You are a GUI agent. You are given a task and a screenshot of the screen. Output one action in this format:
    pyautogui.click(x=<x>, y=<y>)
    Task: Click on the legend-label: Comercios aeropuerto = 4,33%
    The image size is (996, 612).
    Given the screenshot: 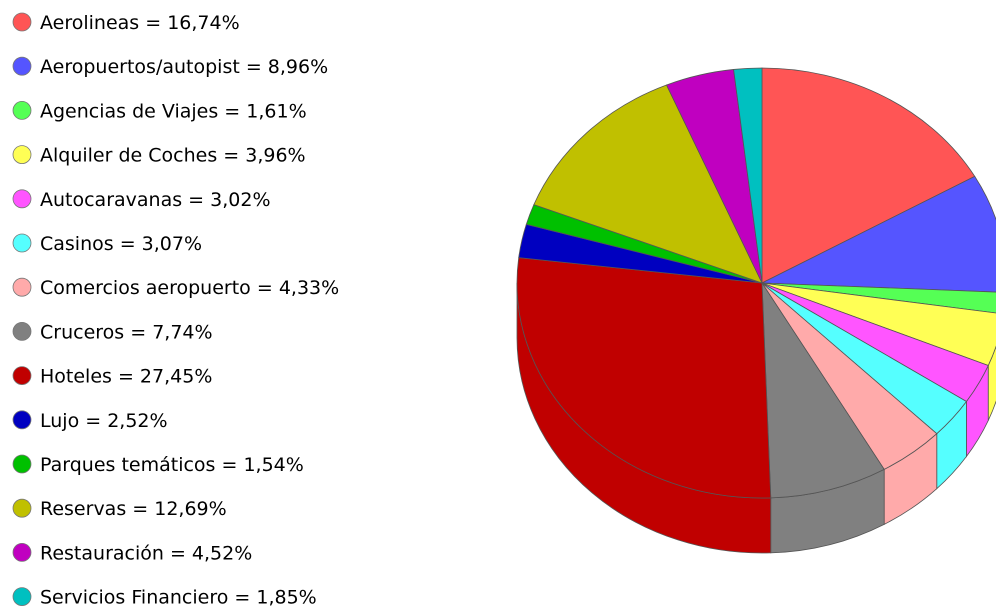 What is the action you would take?
    pyautogui.click(x=189, y=288)
    